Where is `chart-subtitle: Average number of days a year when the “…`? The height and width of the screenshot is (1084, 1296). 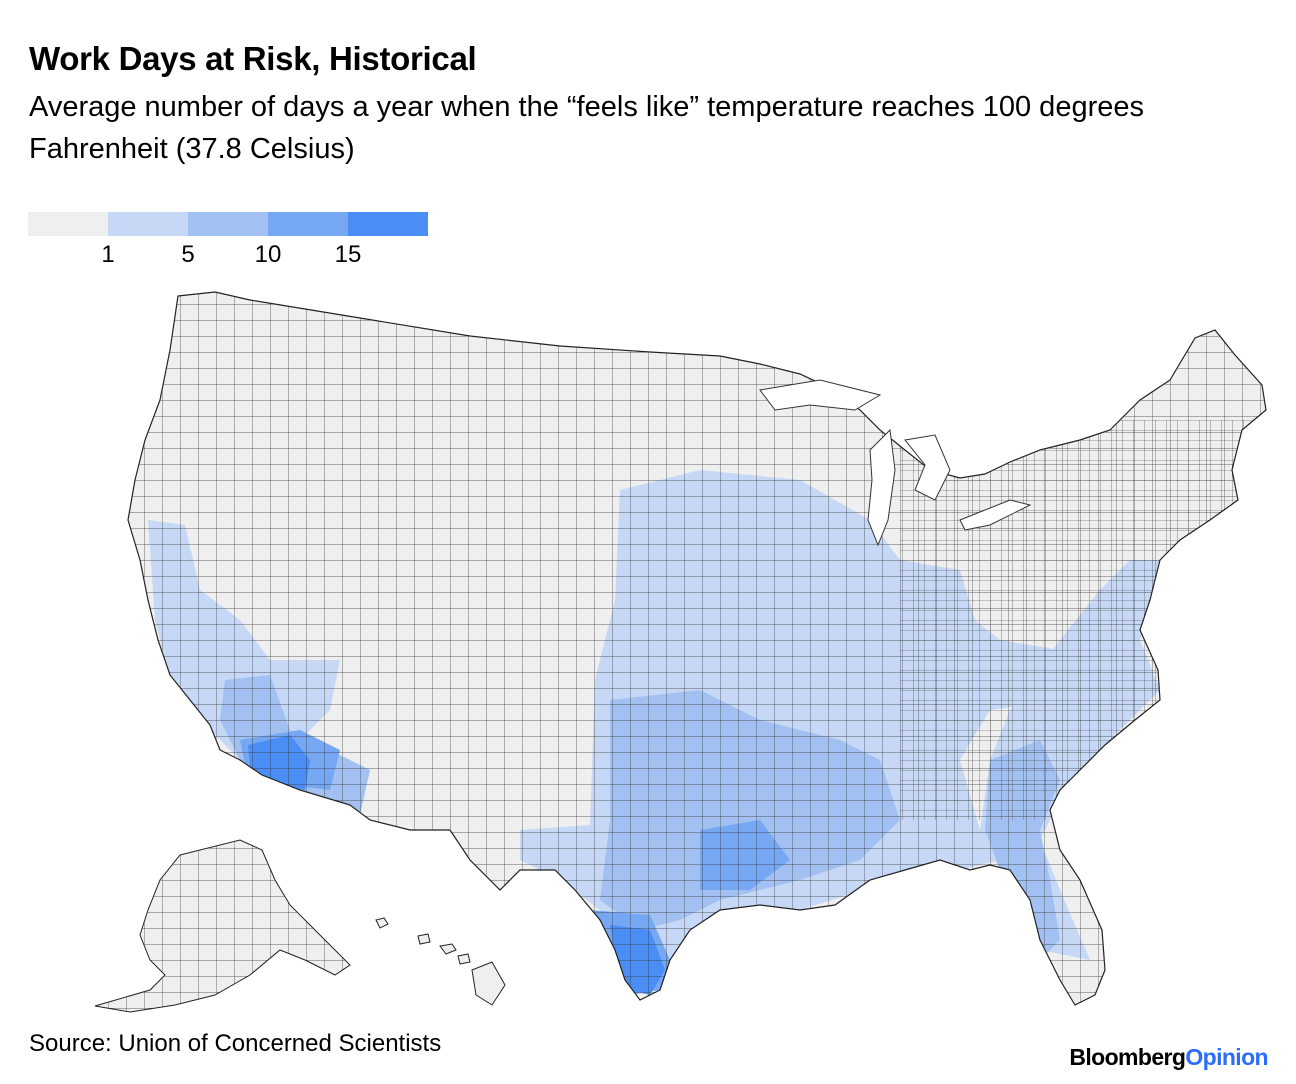 chart-subtitle: Average number of days a year when the “… is located at coordinates (586, 128).